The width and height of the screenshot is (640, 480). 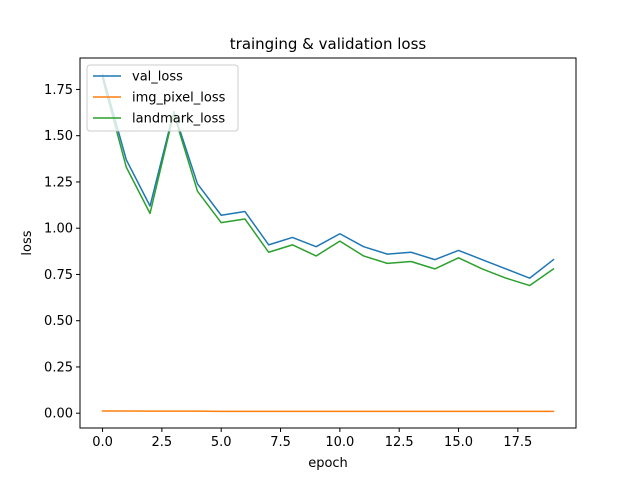 I want to click on x-tick-label: 7.5, so click(x=280, y=442).